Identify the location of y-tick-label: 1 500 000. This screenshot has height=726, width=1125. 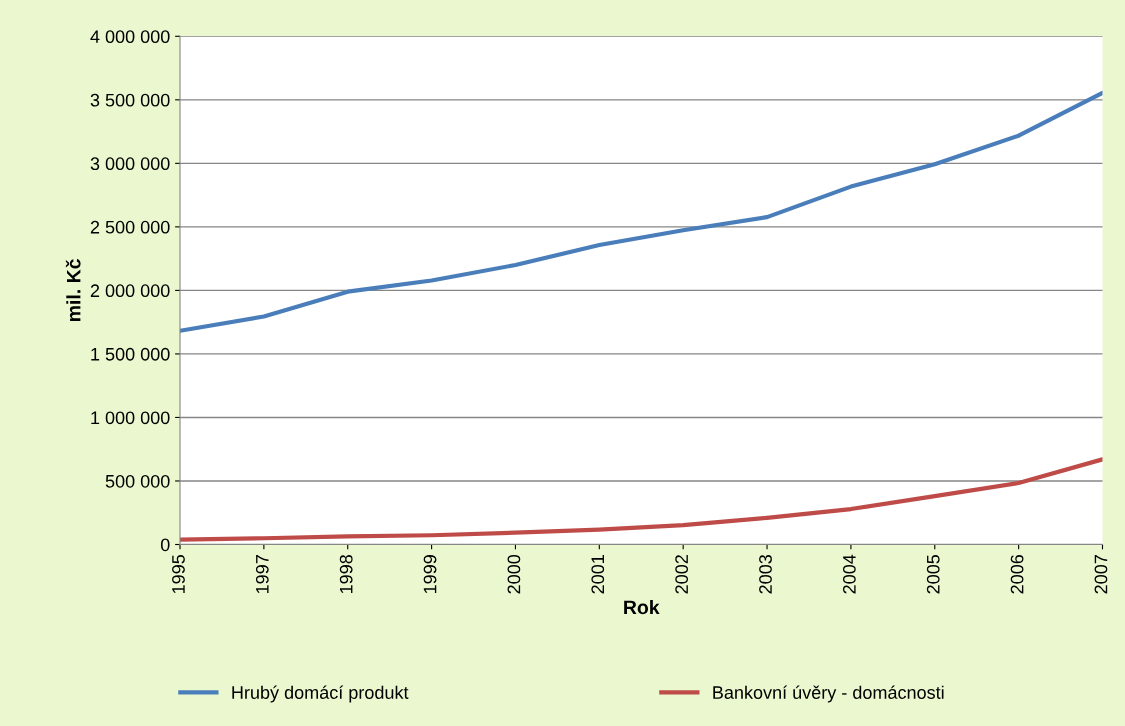
(130, 354).